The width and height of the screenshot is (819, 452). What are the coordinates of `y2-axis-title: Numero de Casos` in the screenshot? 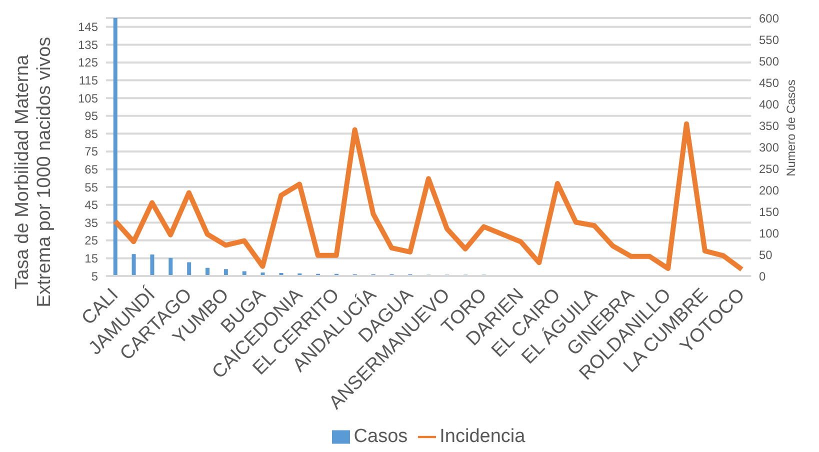 It's located at (791, 128).